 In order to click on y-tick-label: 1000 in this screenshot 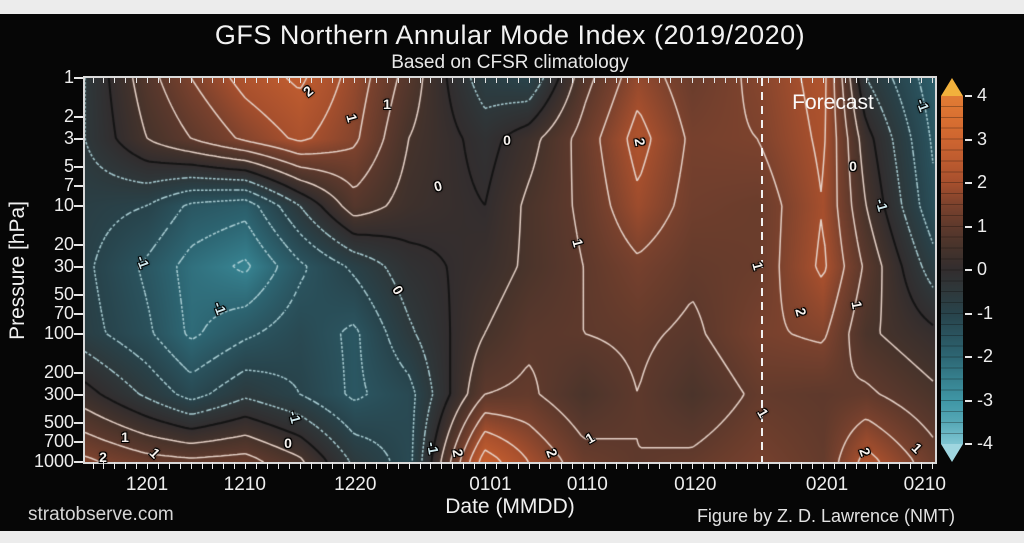, I will do `click(53, 461)`.